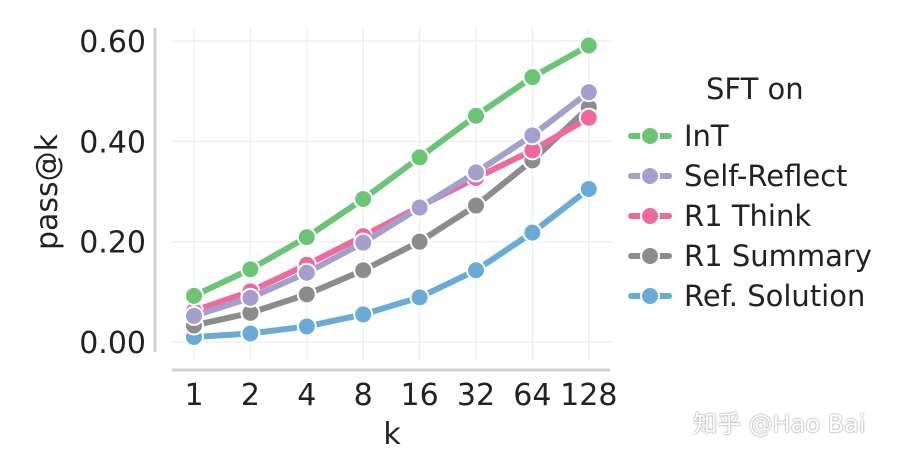 This screenshot has height=458, width=900. I want to click on legend-label: Ref. Solution, so click(775, 296).